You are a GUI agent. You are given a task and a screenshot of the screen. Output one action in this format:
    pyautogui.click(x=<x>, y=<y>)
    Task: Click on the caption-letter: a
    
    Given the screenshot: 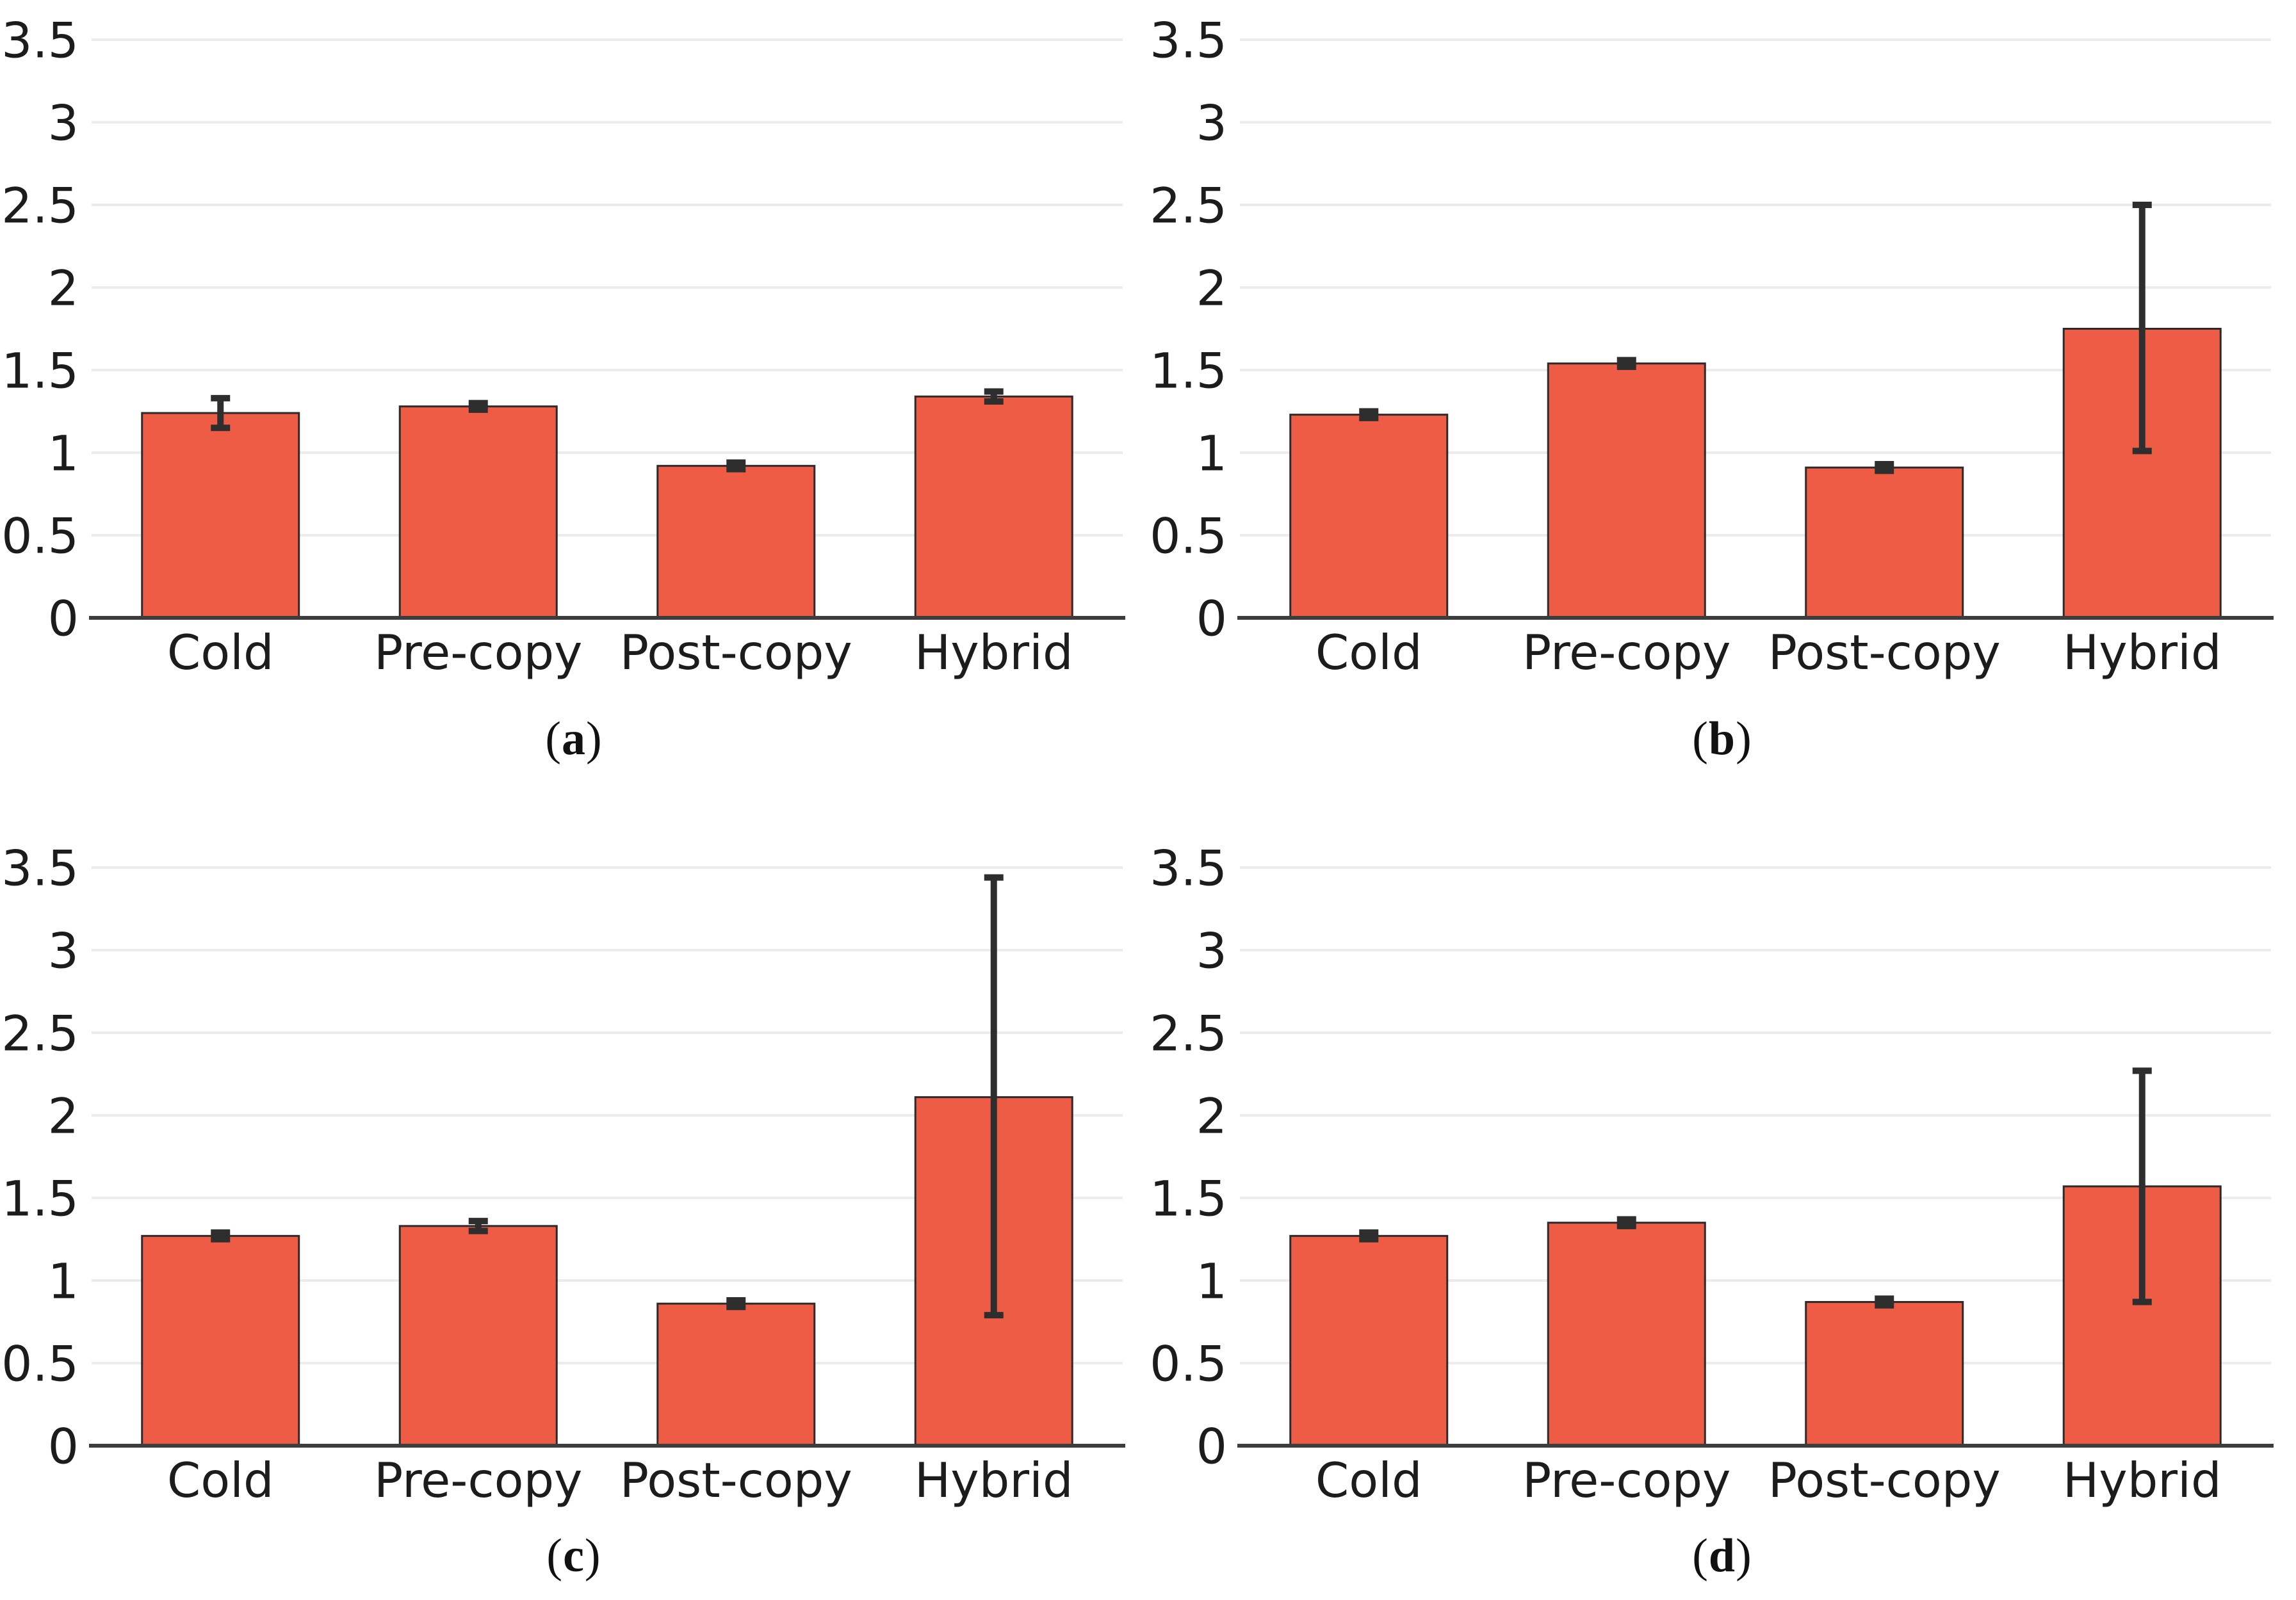 What is the action you would take?
    pyautogui.click(x=574, y=739)
    